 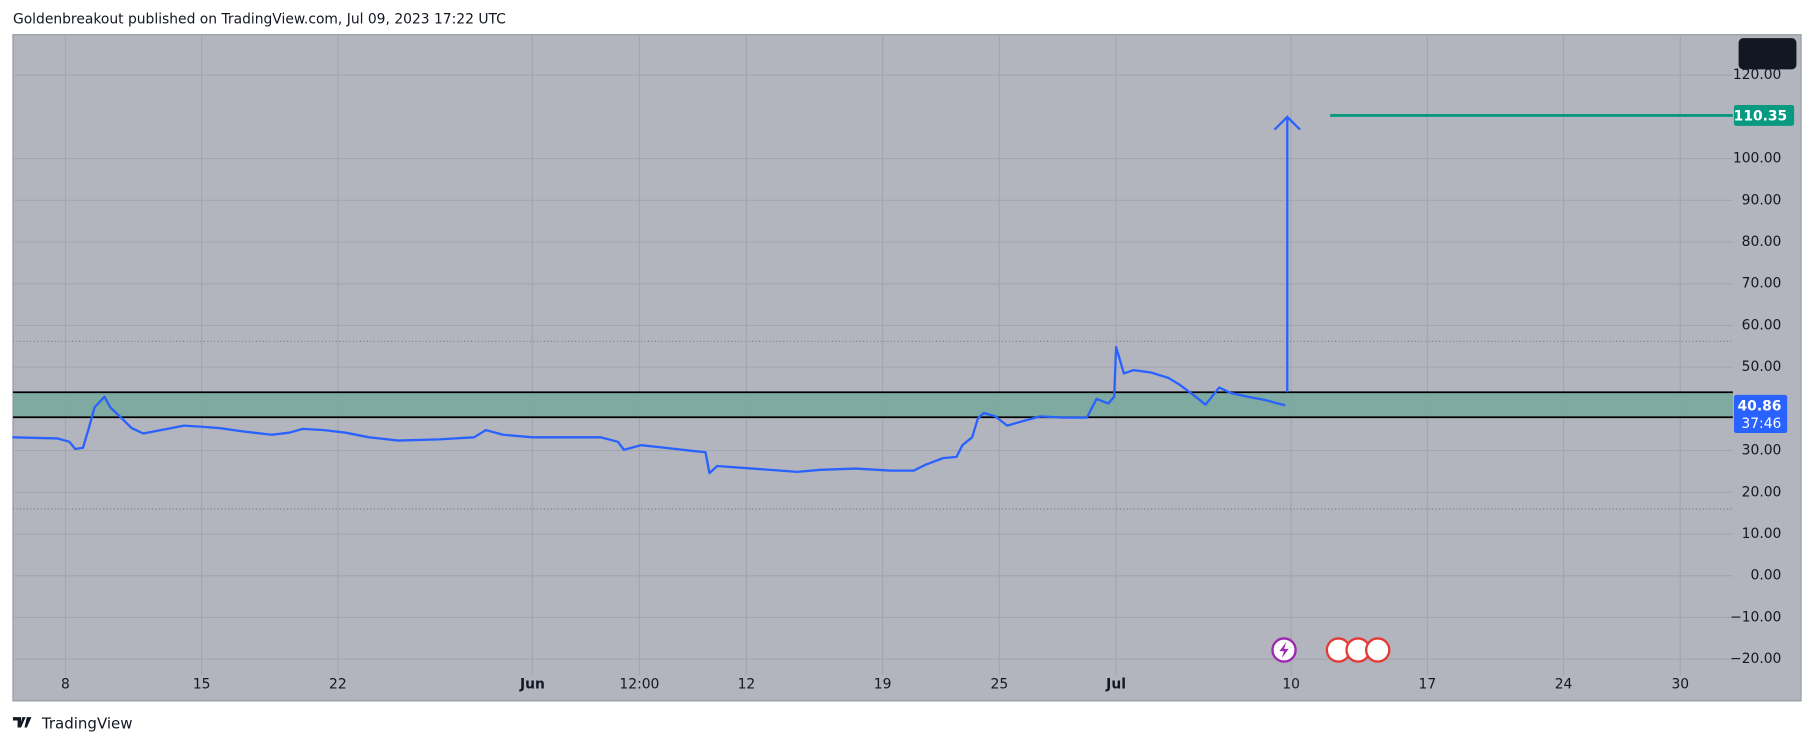 What do you see at coordinates (1762, 200) in the screenshot?
I see `y-tick-label: 90.00` at bounding box center [1762, 200].